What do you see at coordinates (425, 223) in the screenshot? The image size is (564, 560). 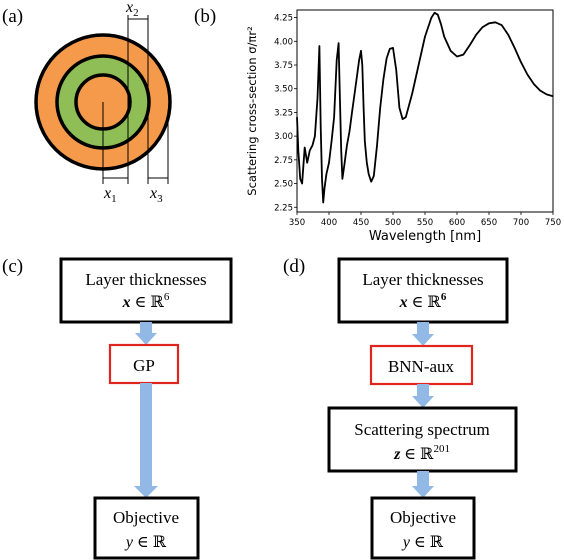 I see `x-tick-label: 550` at bounding box center [425, 223].